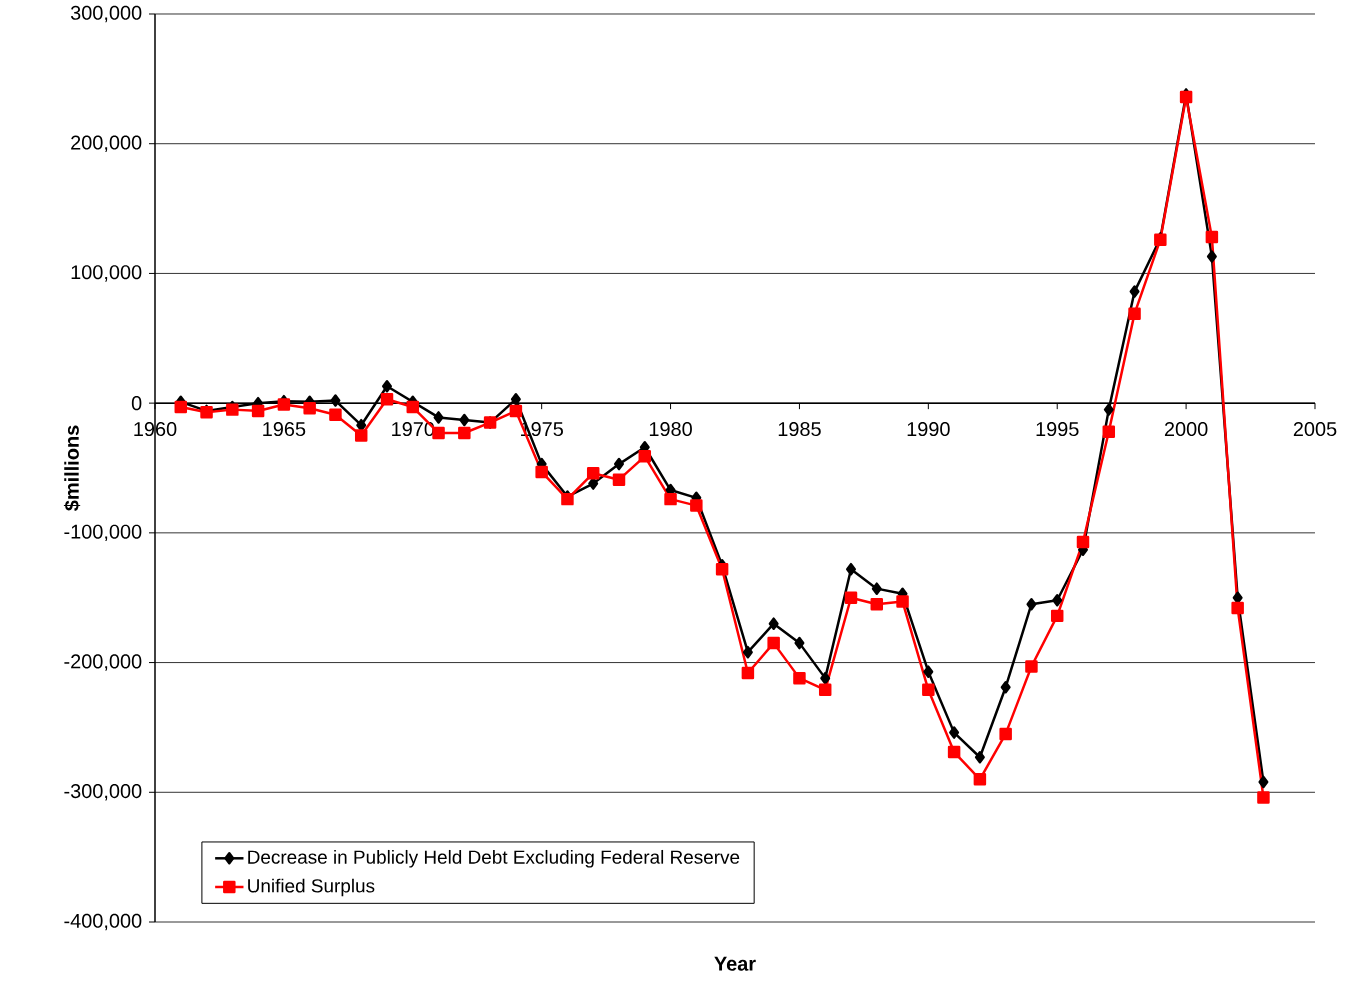  What do you see at coordinates (106, 273) in the screenshot?
I see `y-tick-label: 100,000` at bounding box center [106, 273].